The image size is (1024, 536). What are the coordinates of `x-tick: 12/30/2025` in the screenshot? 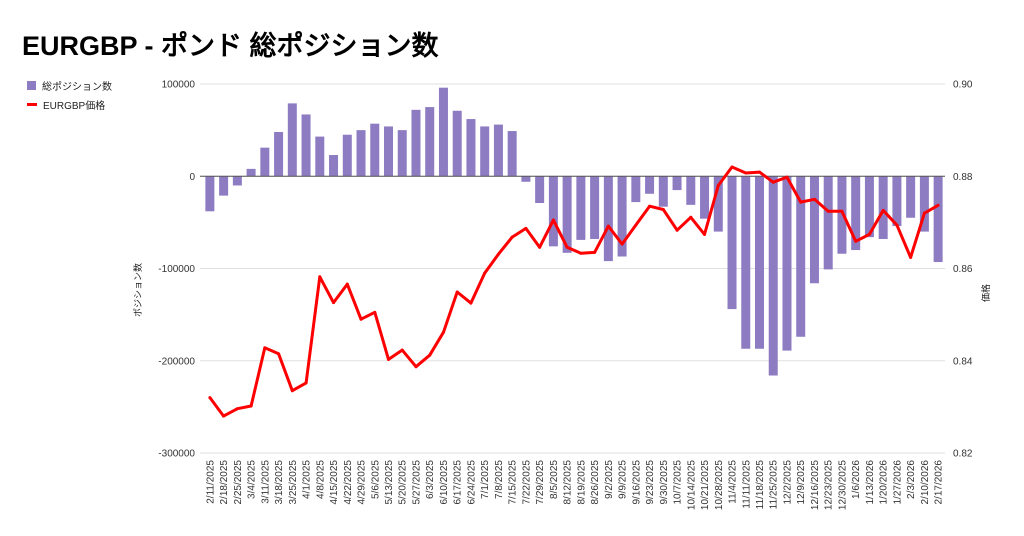 It's located at (842, 485).